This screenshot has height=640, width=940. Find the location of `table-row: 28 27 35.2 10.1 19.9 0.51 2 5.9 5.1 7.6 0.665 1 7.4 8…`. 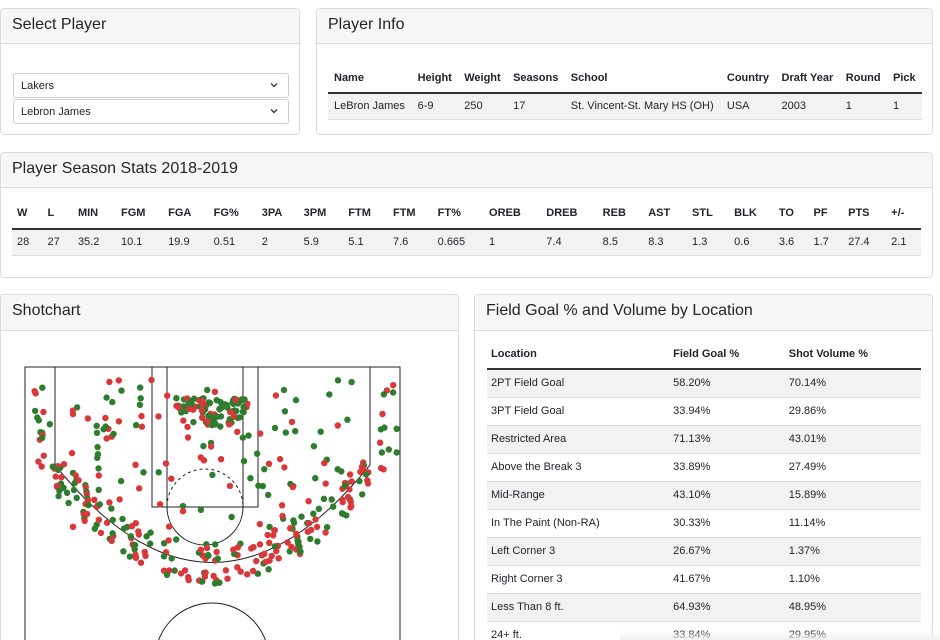

table-row: 28 27 35.2 10.1 19.9 0.51 2 5.9 5.1 7.6 0.665 1 7.4 8… is located at coordinates (466, 242).